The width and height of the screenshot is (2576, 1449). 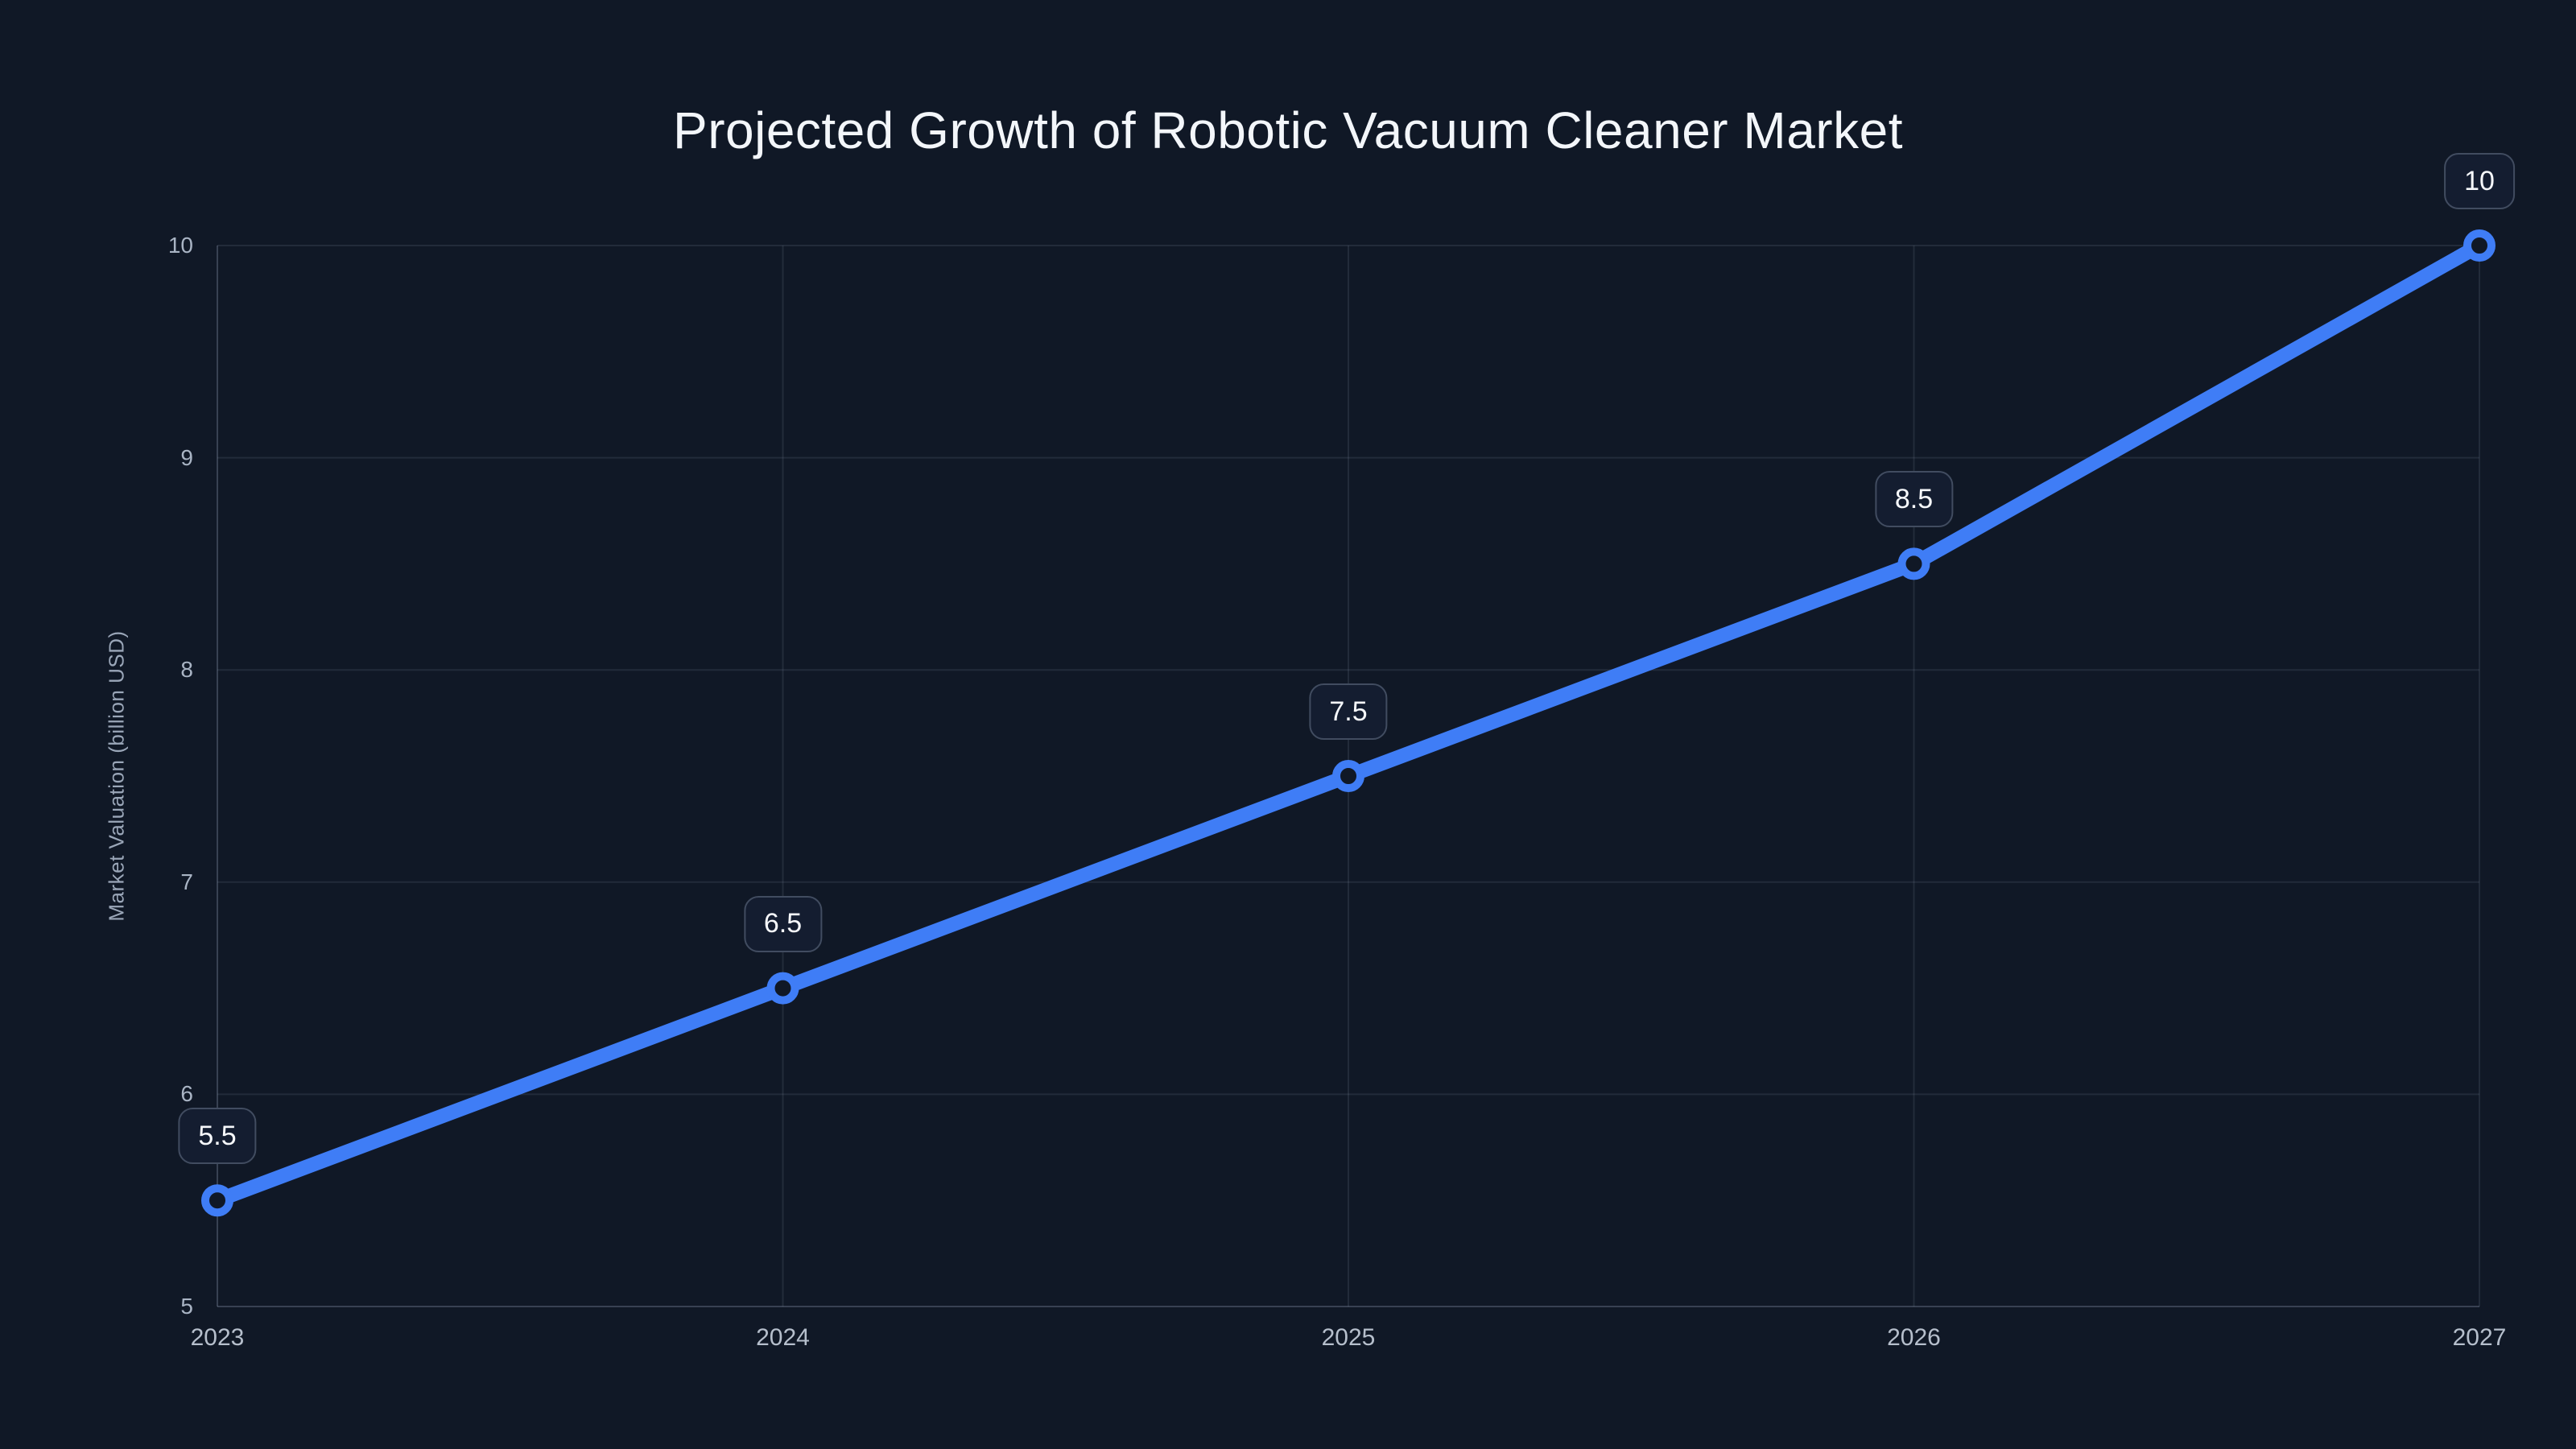 What do you see at coordinates (180, 245) in the screenshot?
I see `y-tick-label: 10` at bounding box center [180, 245].